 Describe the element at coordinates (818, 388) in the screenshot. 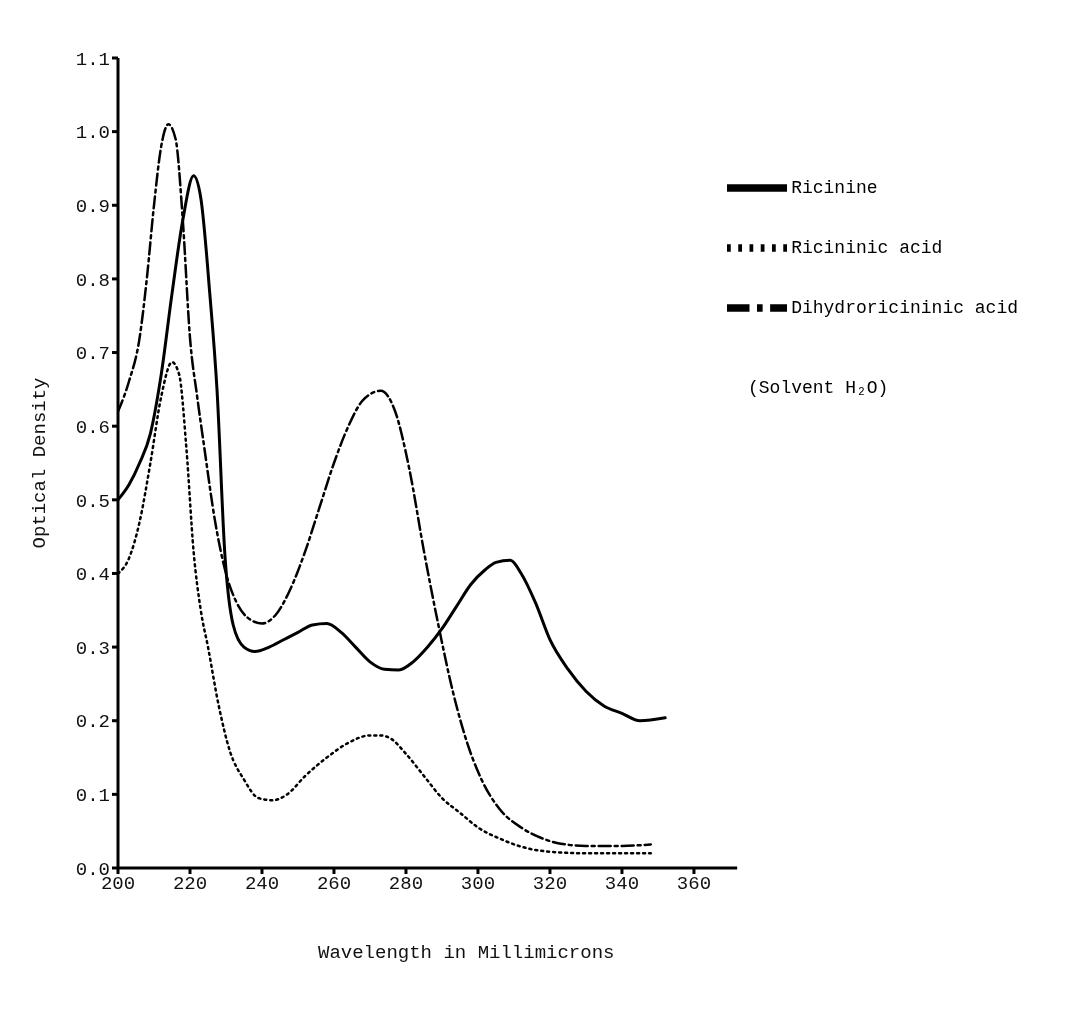

I see `text: (Solvent H₂O)` at that location.